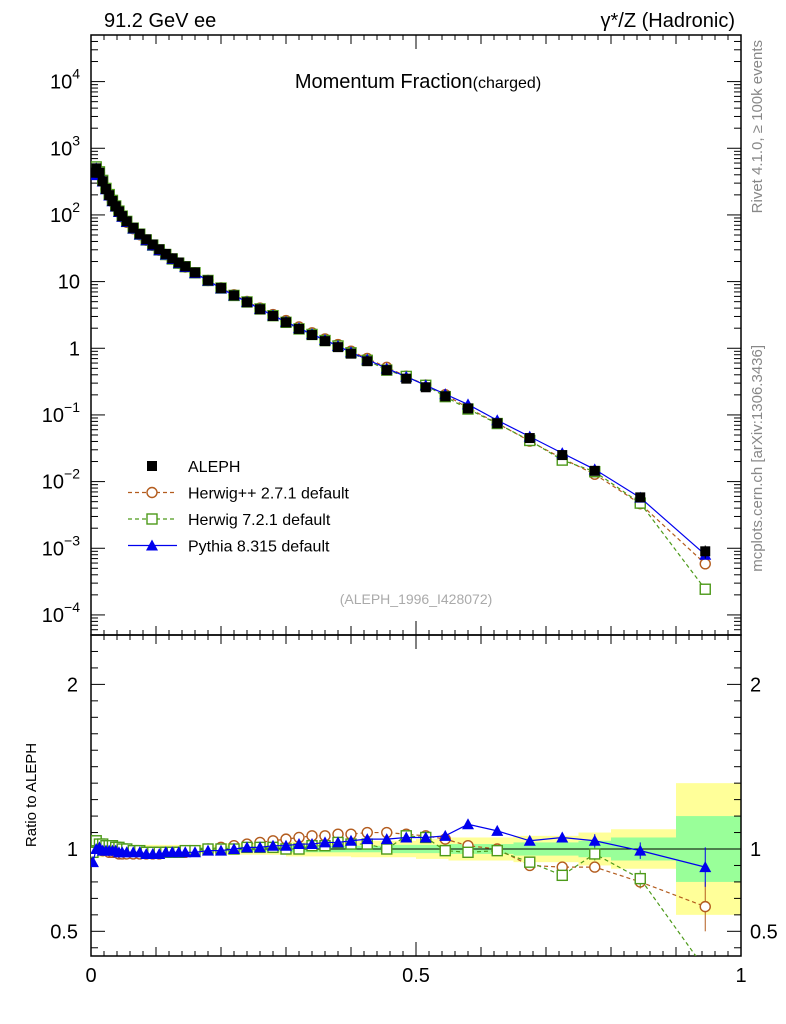 The width and height of the screenshot is (786, 1024). What do you see at coordinates (384, 82) in the screenshot?
I see `title-main: Momentum Fraction` at bounding box center [384, 82].